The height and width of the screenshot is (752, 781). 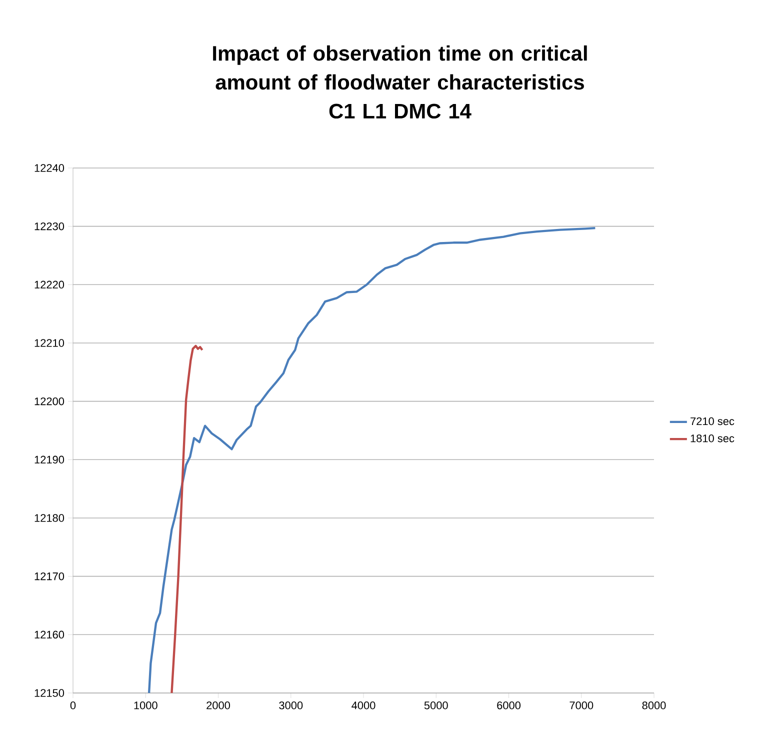 What do you see at coordinates (49, 226) in the screenshot?
I see `y-tick-label: 12230` at bounding box center [49, 226].